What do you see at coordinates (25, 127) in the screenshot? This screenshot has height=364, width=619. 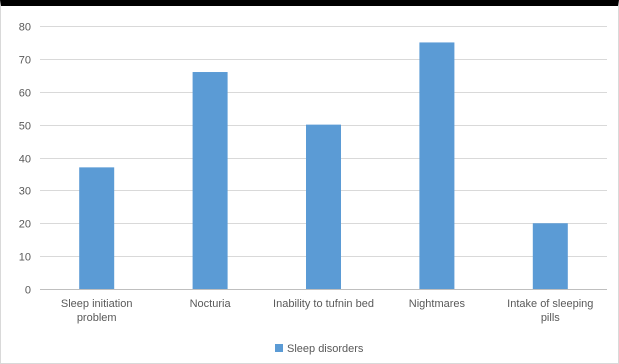 I see `y-tick-label: 50` at bounding box center [25, 127].